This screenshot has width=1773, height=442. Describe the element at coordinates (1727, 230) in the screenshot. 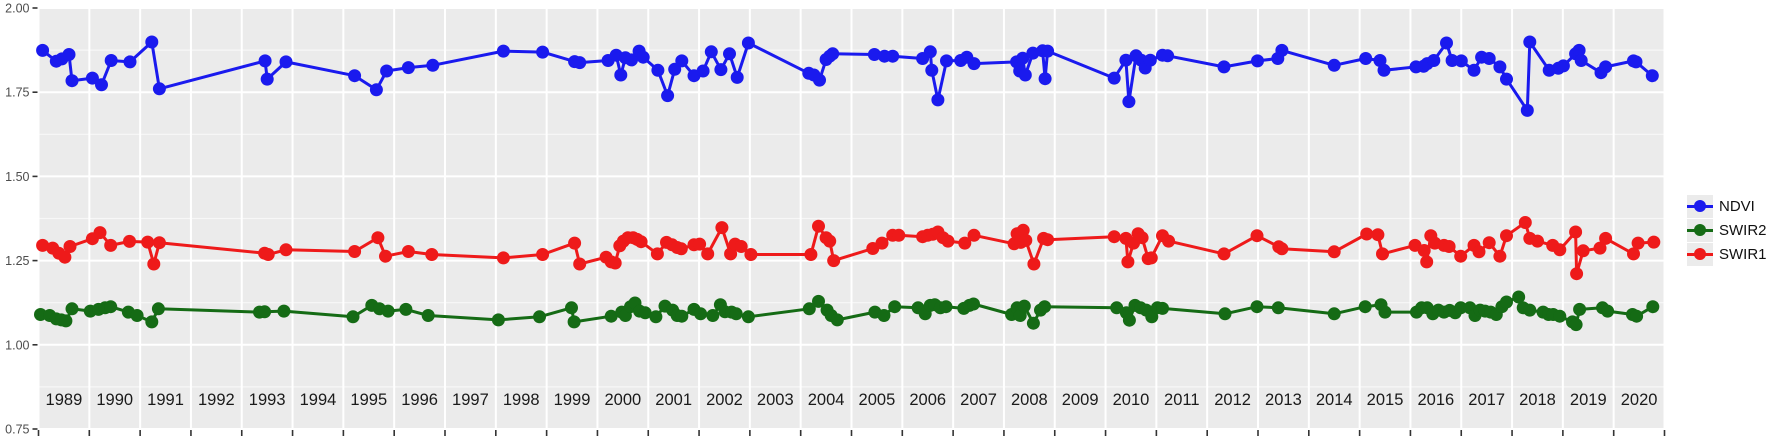

I see `legend-entry-swir2: SWIR2` at that location.